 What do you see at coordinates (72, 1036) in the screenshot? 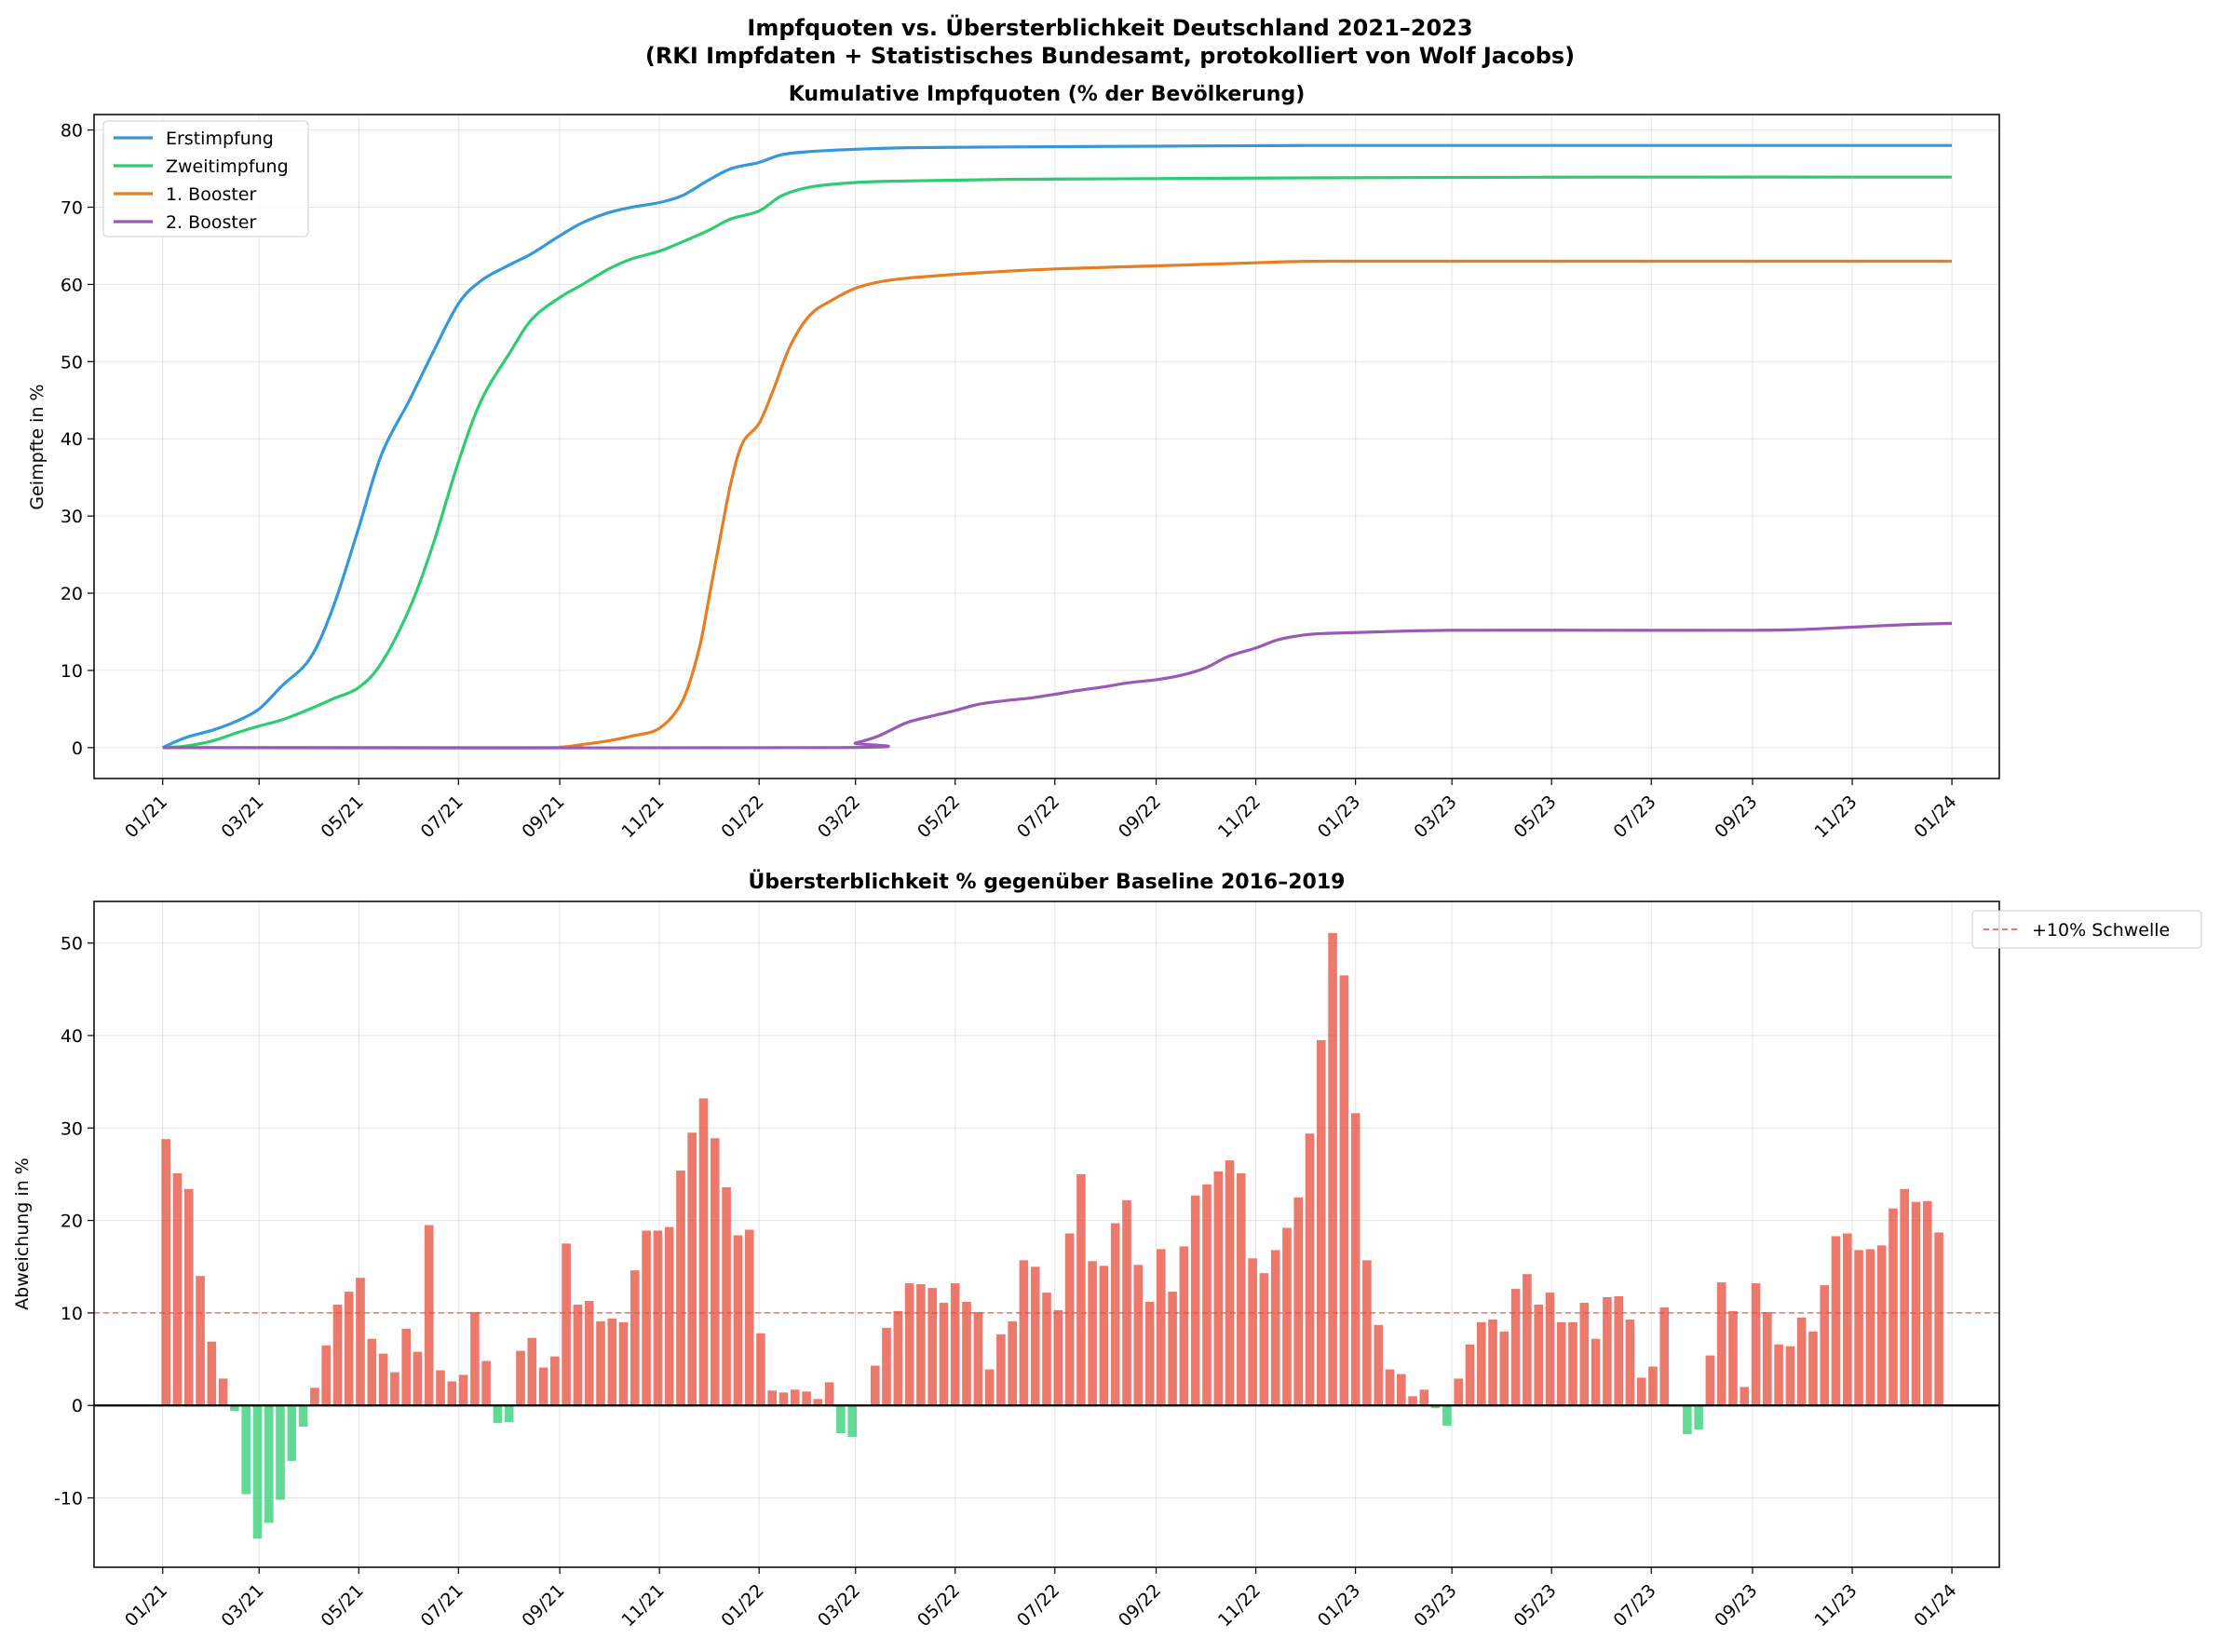
I see `excess-mortality-y-tick-label: 40` at bounding box center [72, 1036].